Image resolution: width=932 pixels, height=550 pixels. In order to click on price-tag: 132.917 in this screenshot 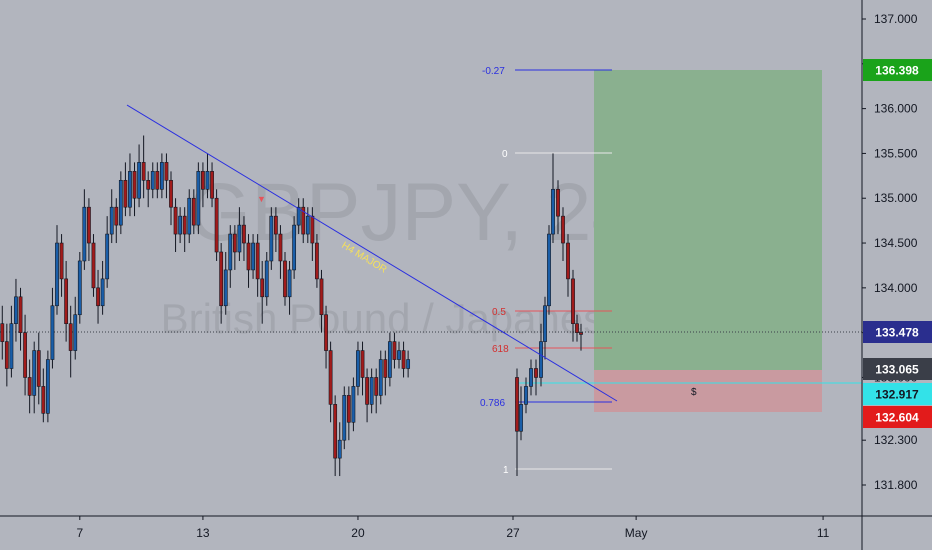, I will do `click(897, 394)`.